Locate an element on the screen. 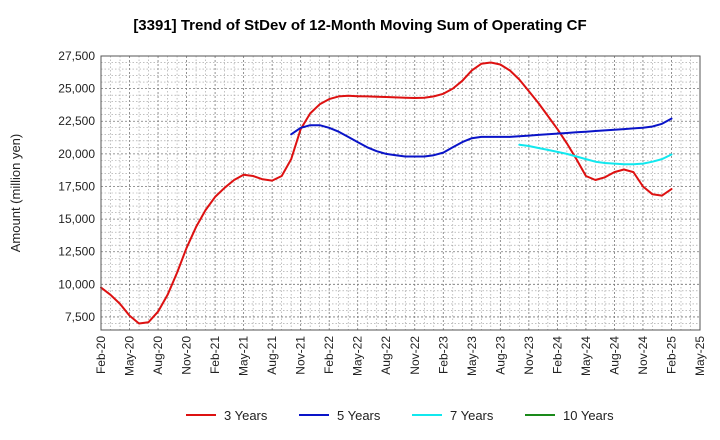 Image resolution: width=720 pixels, height=440 pixels. series-line-5-years is located at coordinates (481, 137).